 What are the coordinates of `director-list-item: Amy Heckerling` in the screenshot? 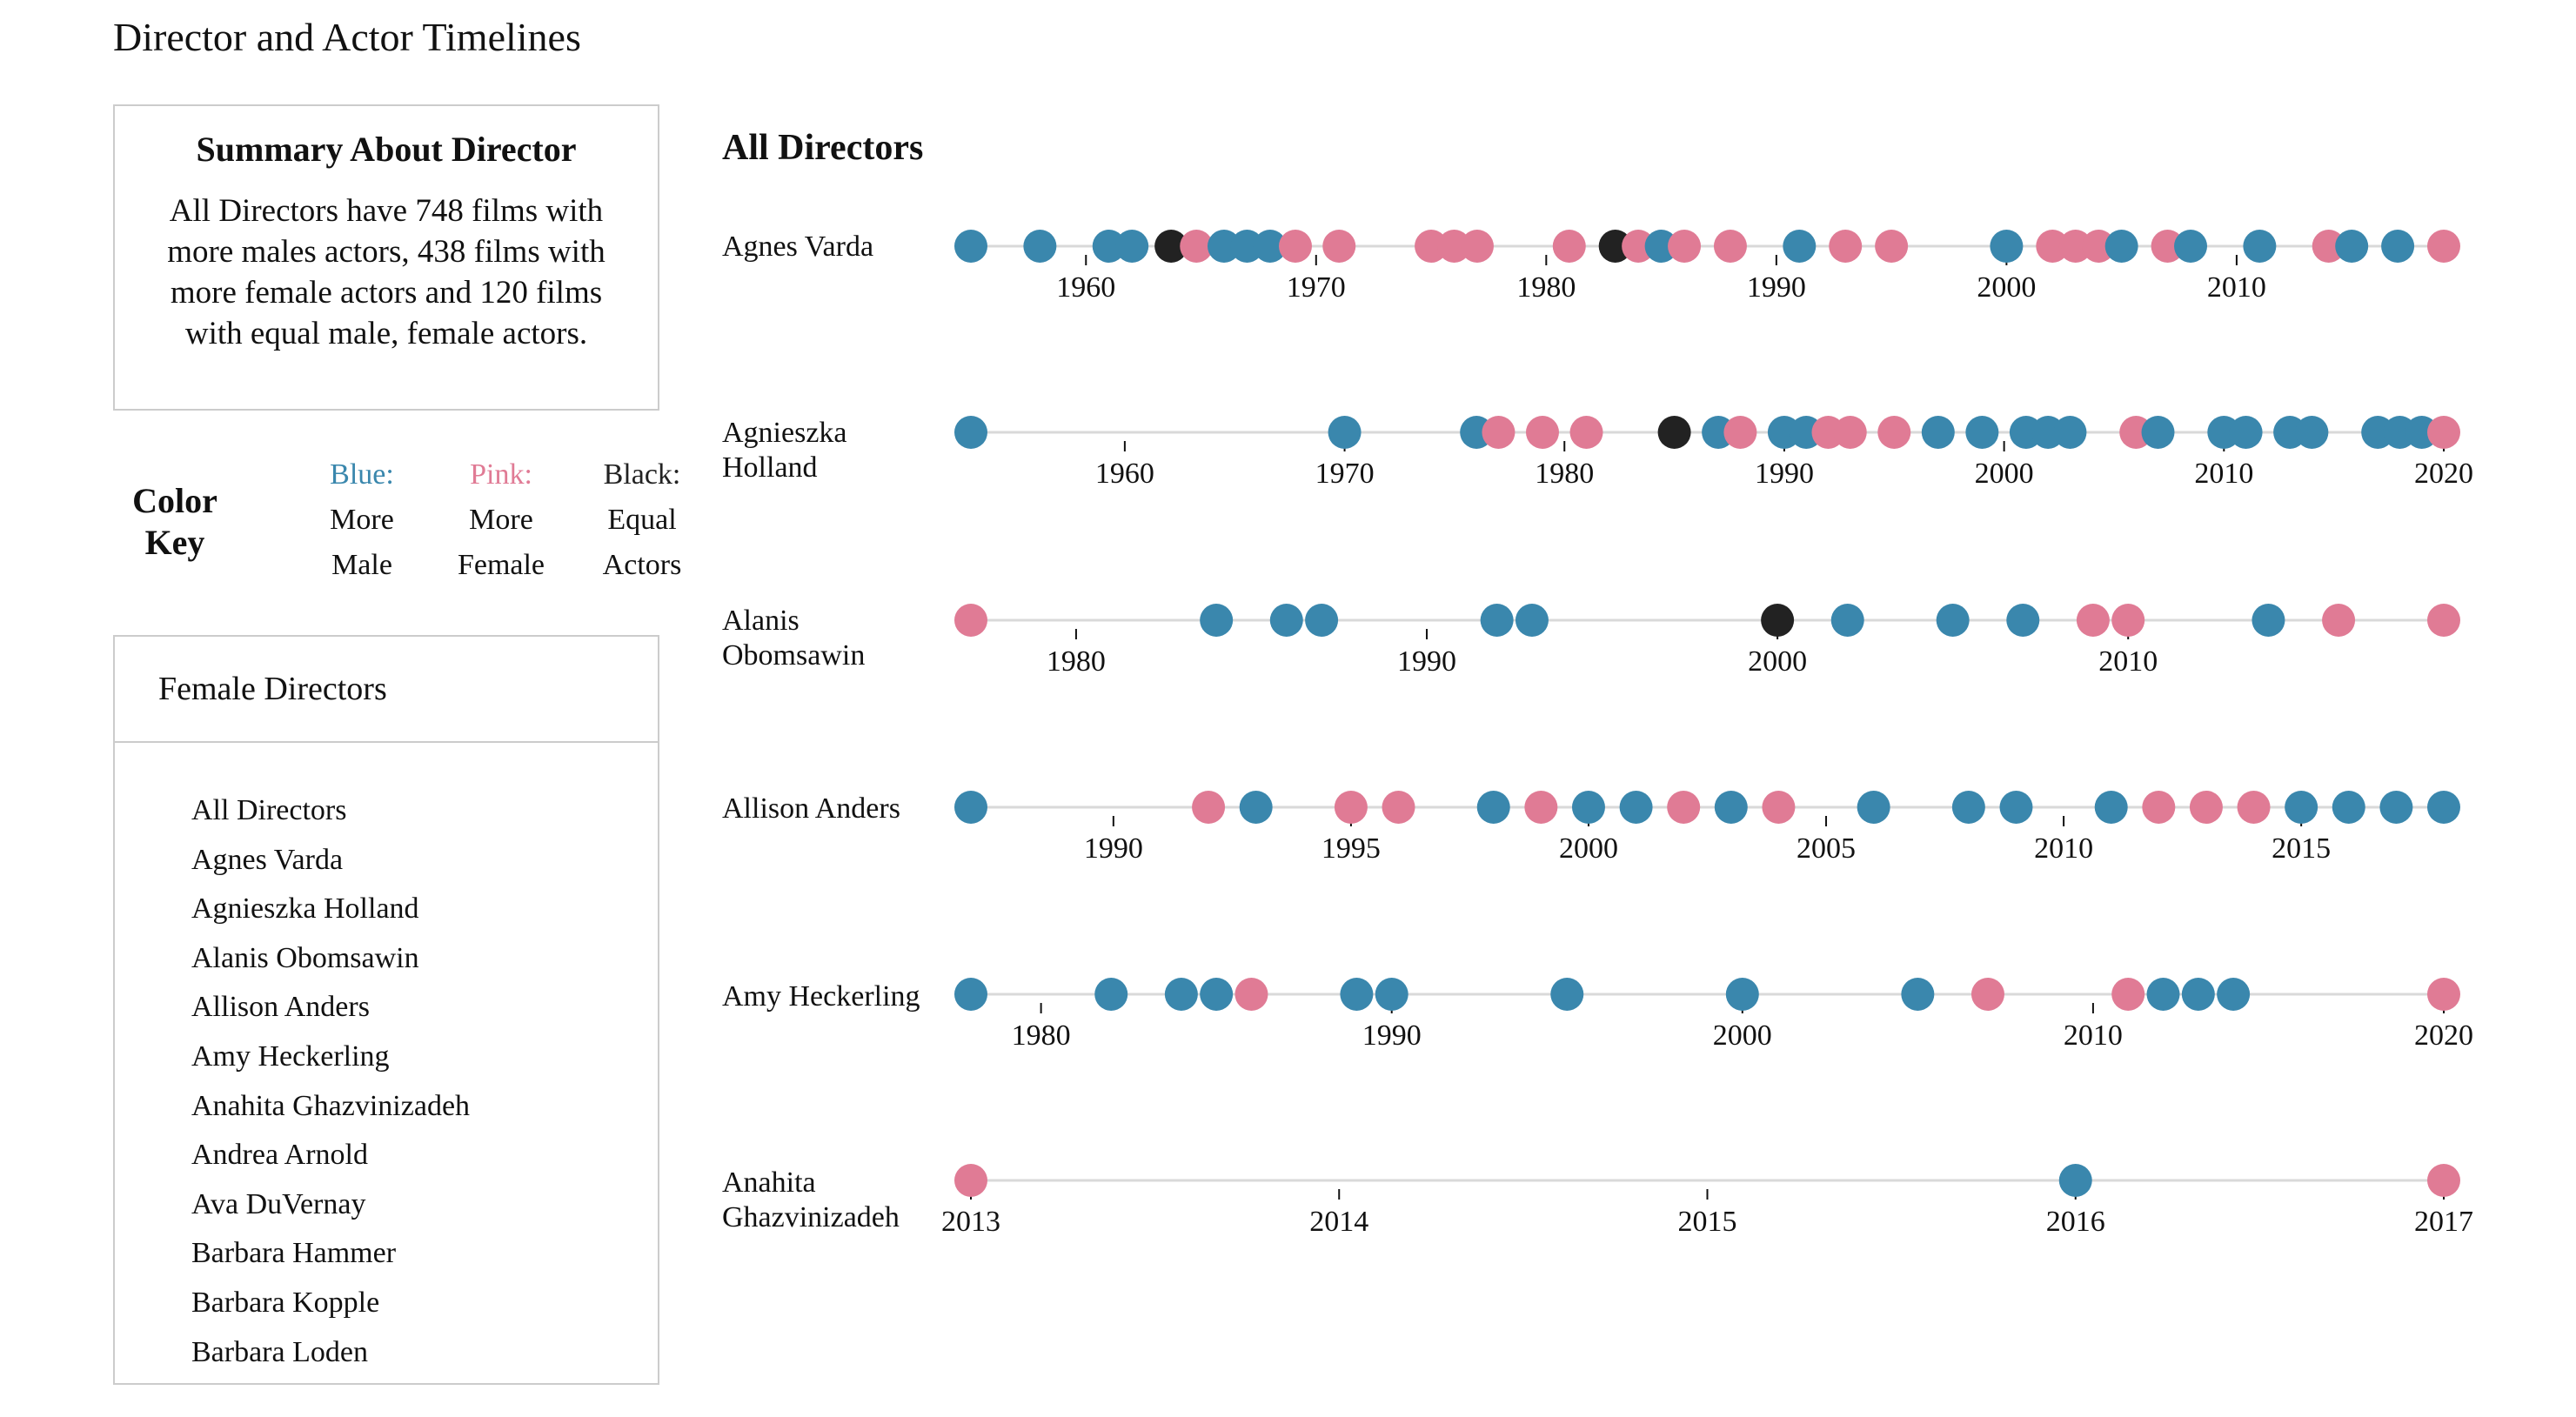 It's located at (290, 1056).